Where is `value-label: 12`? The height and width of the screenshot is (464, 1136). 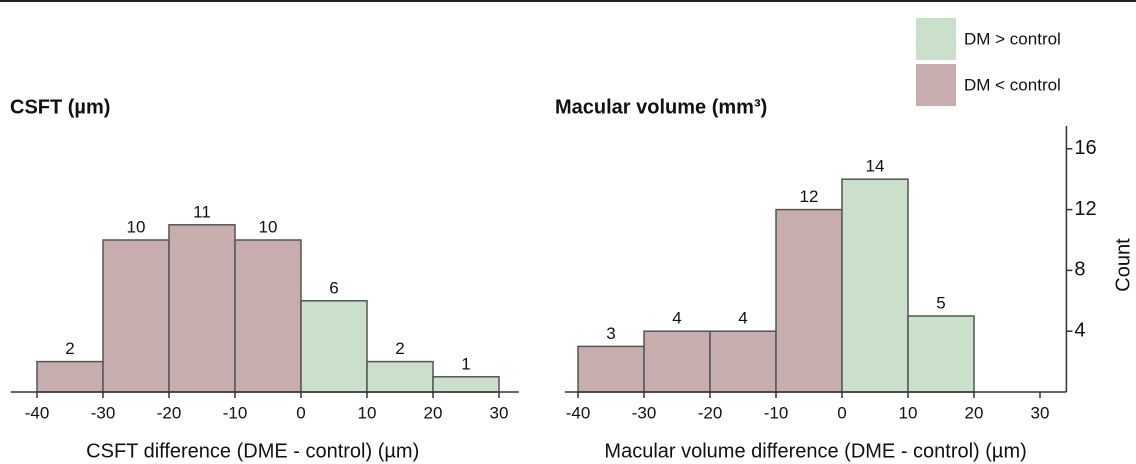
value-label: 12 is located at coordinates (809, 196).